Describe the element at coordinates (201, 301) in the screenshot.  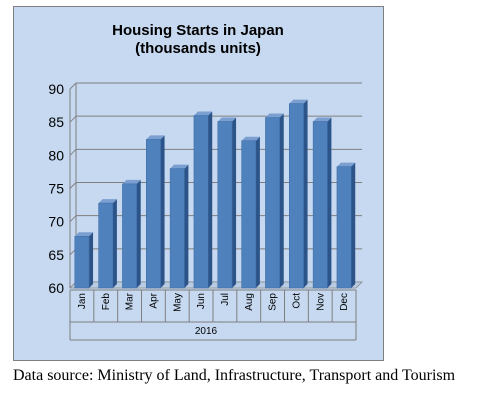
I see `x-tick-label: Jun` at that location.